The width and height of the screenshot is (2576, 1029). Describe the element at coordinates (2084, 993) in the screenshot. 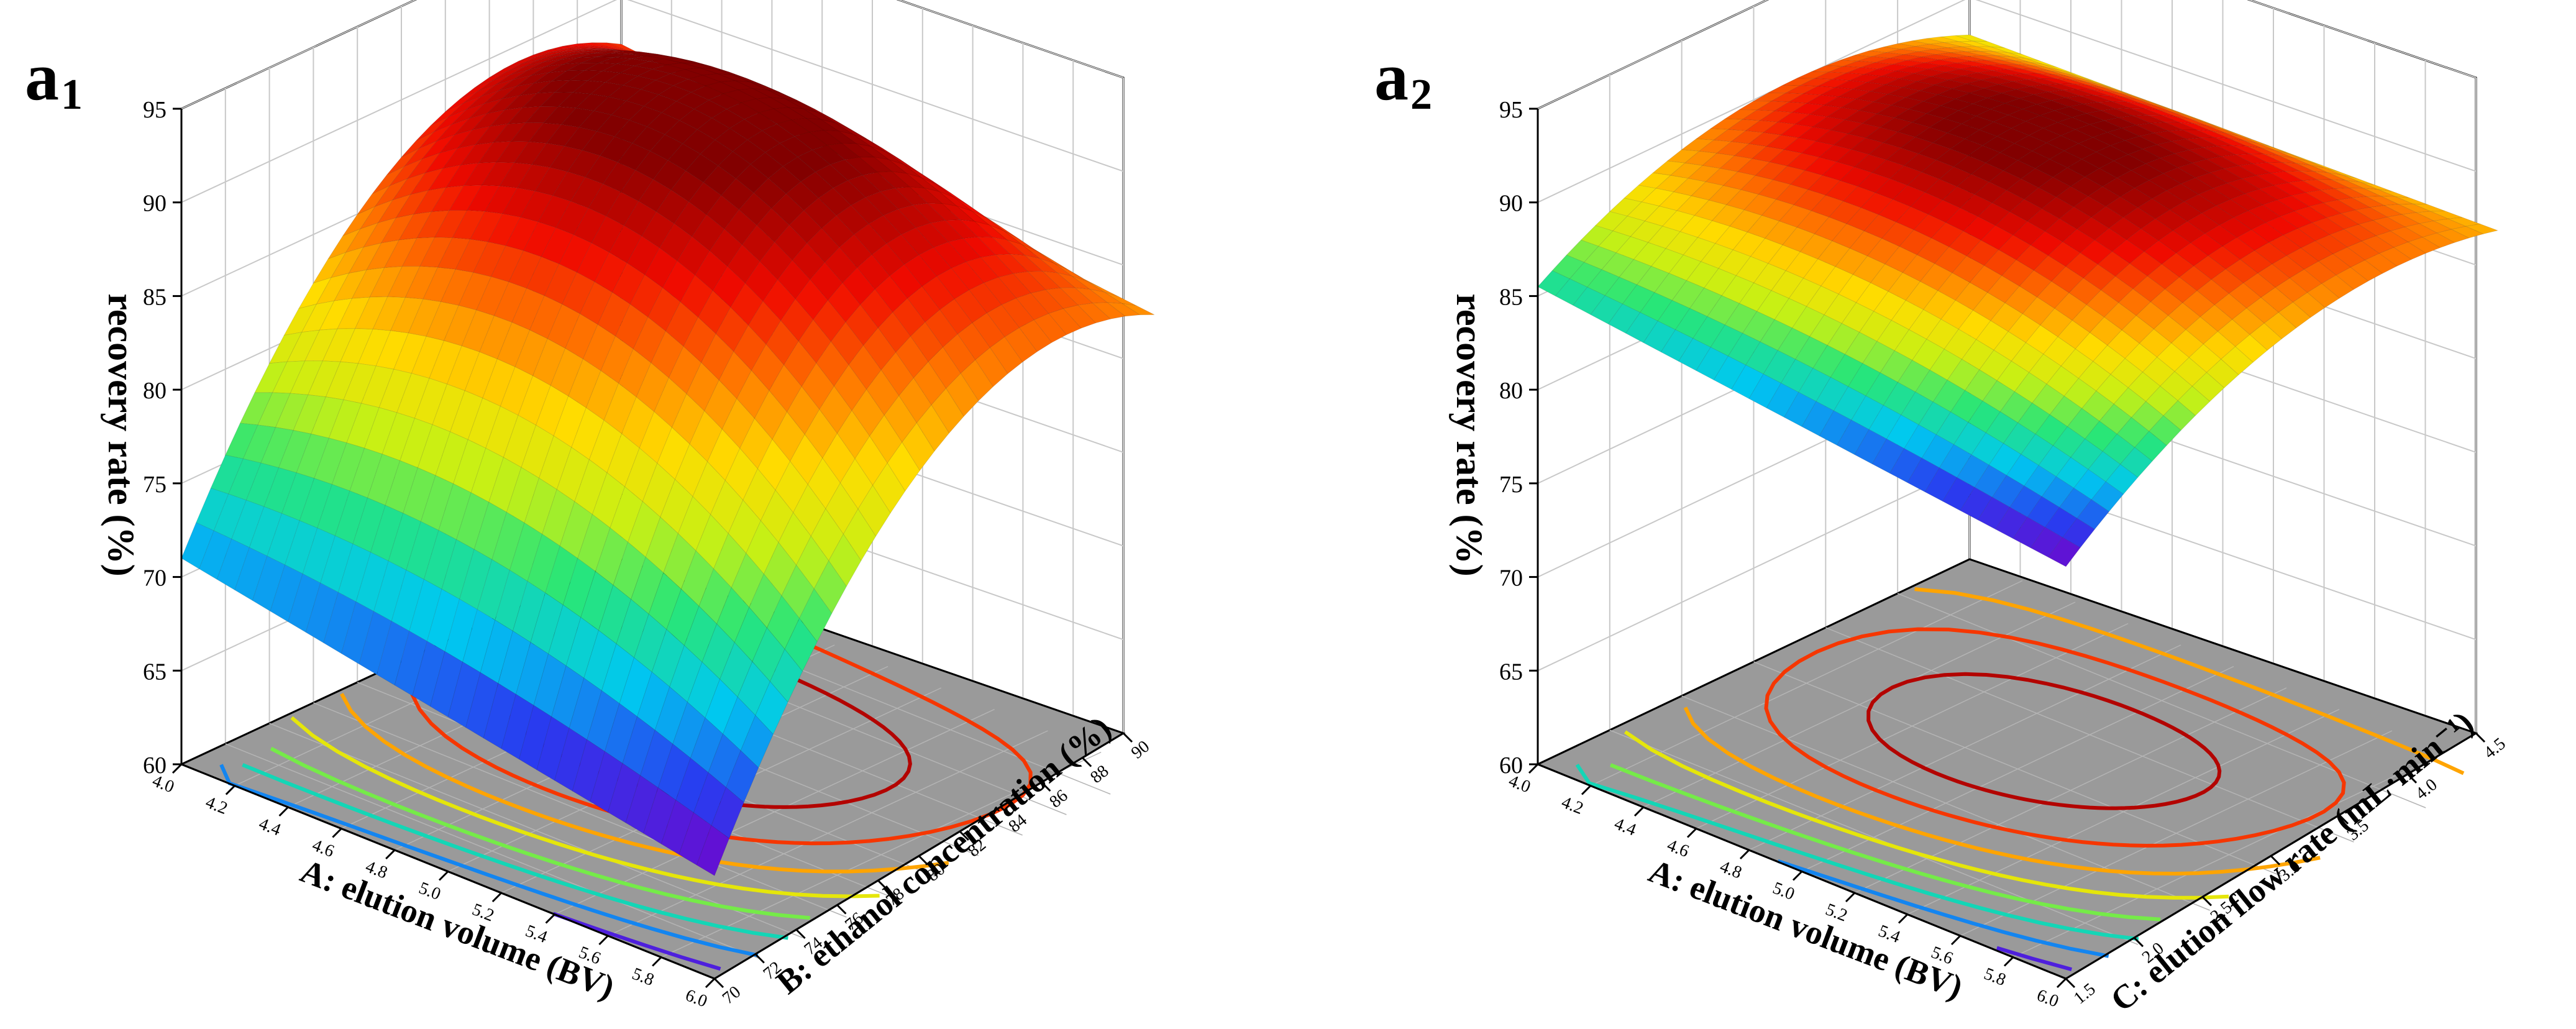

I see `p2-y-tick-label: 1.5` at that location.